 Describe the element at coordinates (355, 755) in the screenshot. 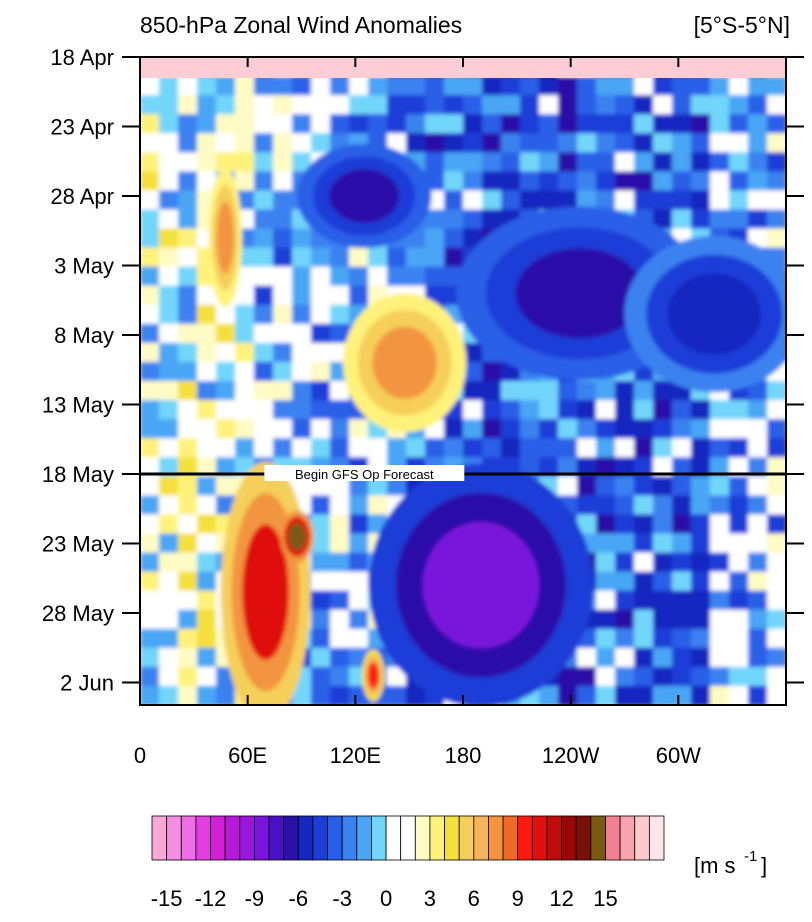

I see `x-tick-label: 120E` at that location.